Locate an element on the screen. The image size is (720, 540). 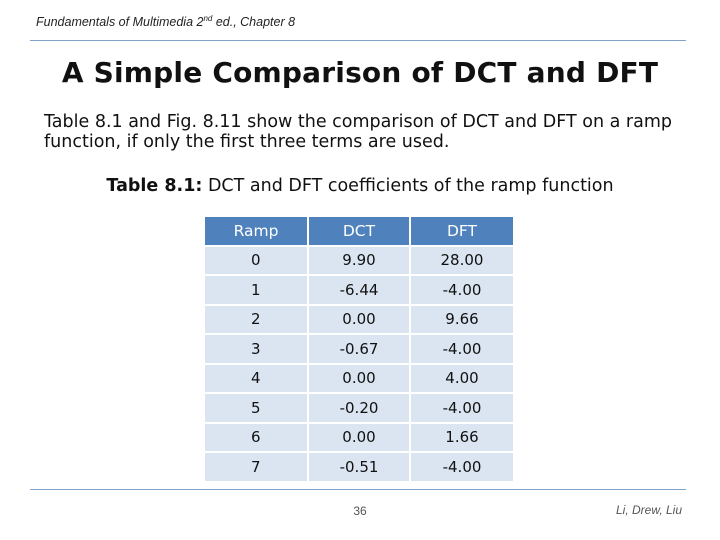
dct-cell: -0.51 is located at coordinates (360, 468).